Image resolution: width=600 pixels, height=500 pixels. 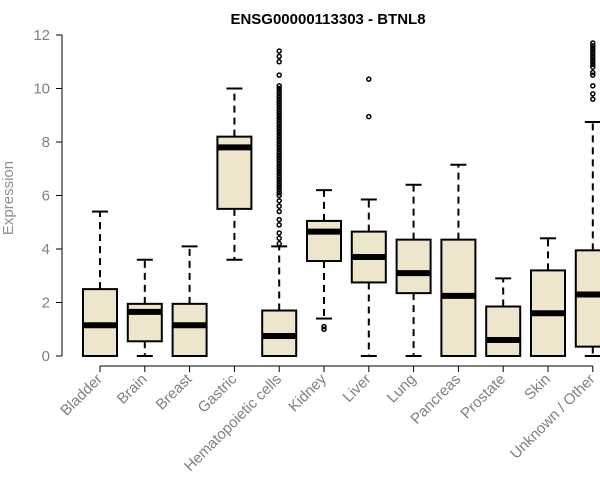 I want to click on x-tick-label: Liver, so click(x=357, y=388).